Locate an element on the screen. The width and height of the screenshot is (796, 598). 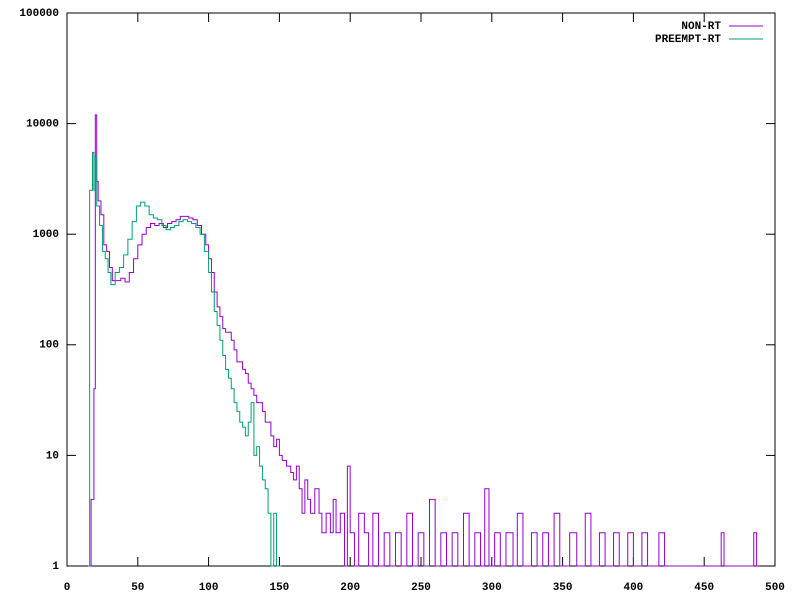
x-tick-label: 350 is located at coordinates (563, 588).